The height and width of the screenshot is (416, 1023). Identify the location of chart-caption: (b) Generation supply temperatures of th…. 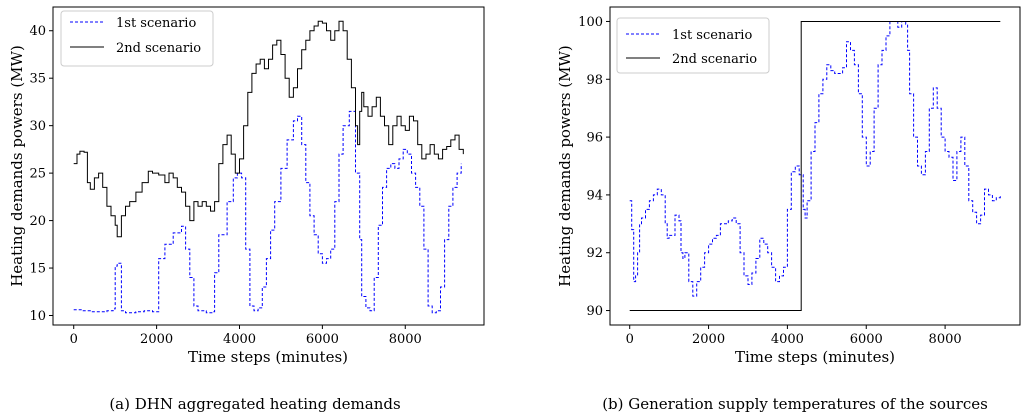
(795, 404).